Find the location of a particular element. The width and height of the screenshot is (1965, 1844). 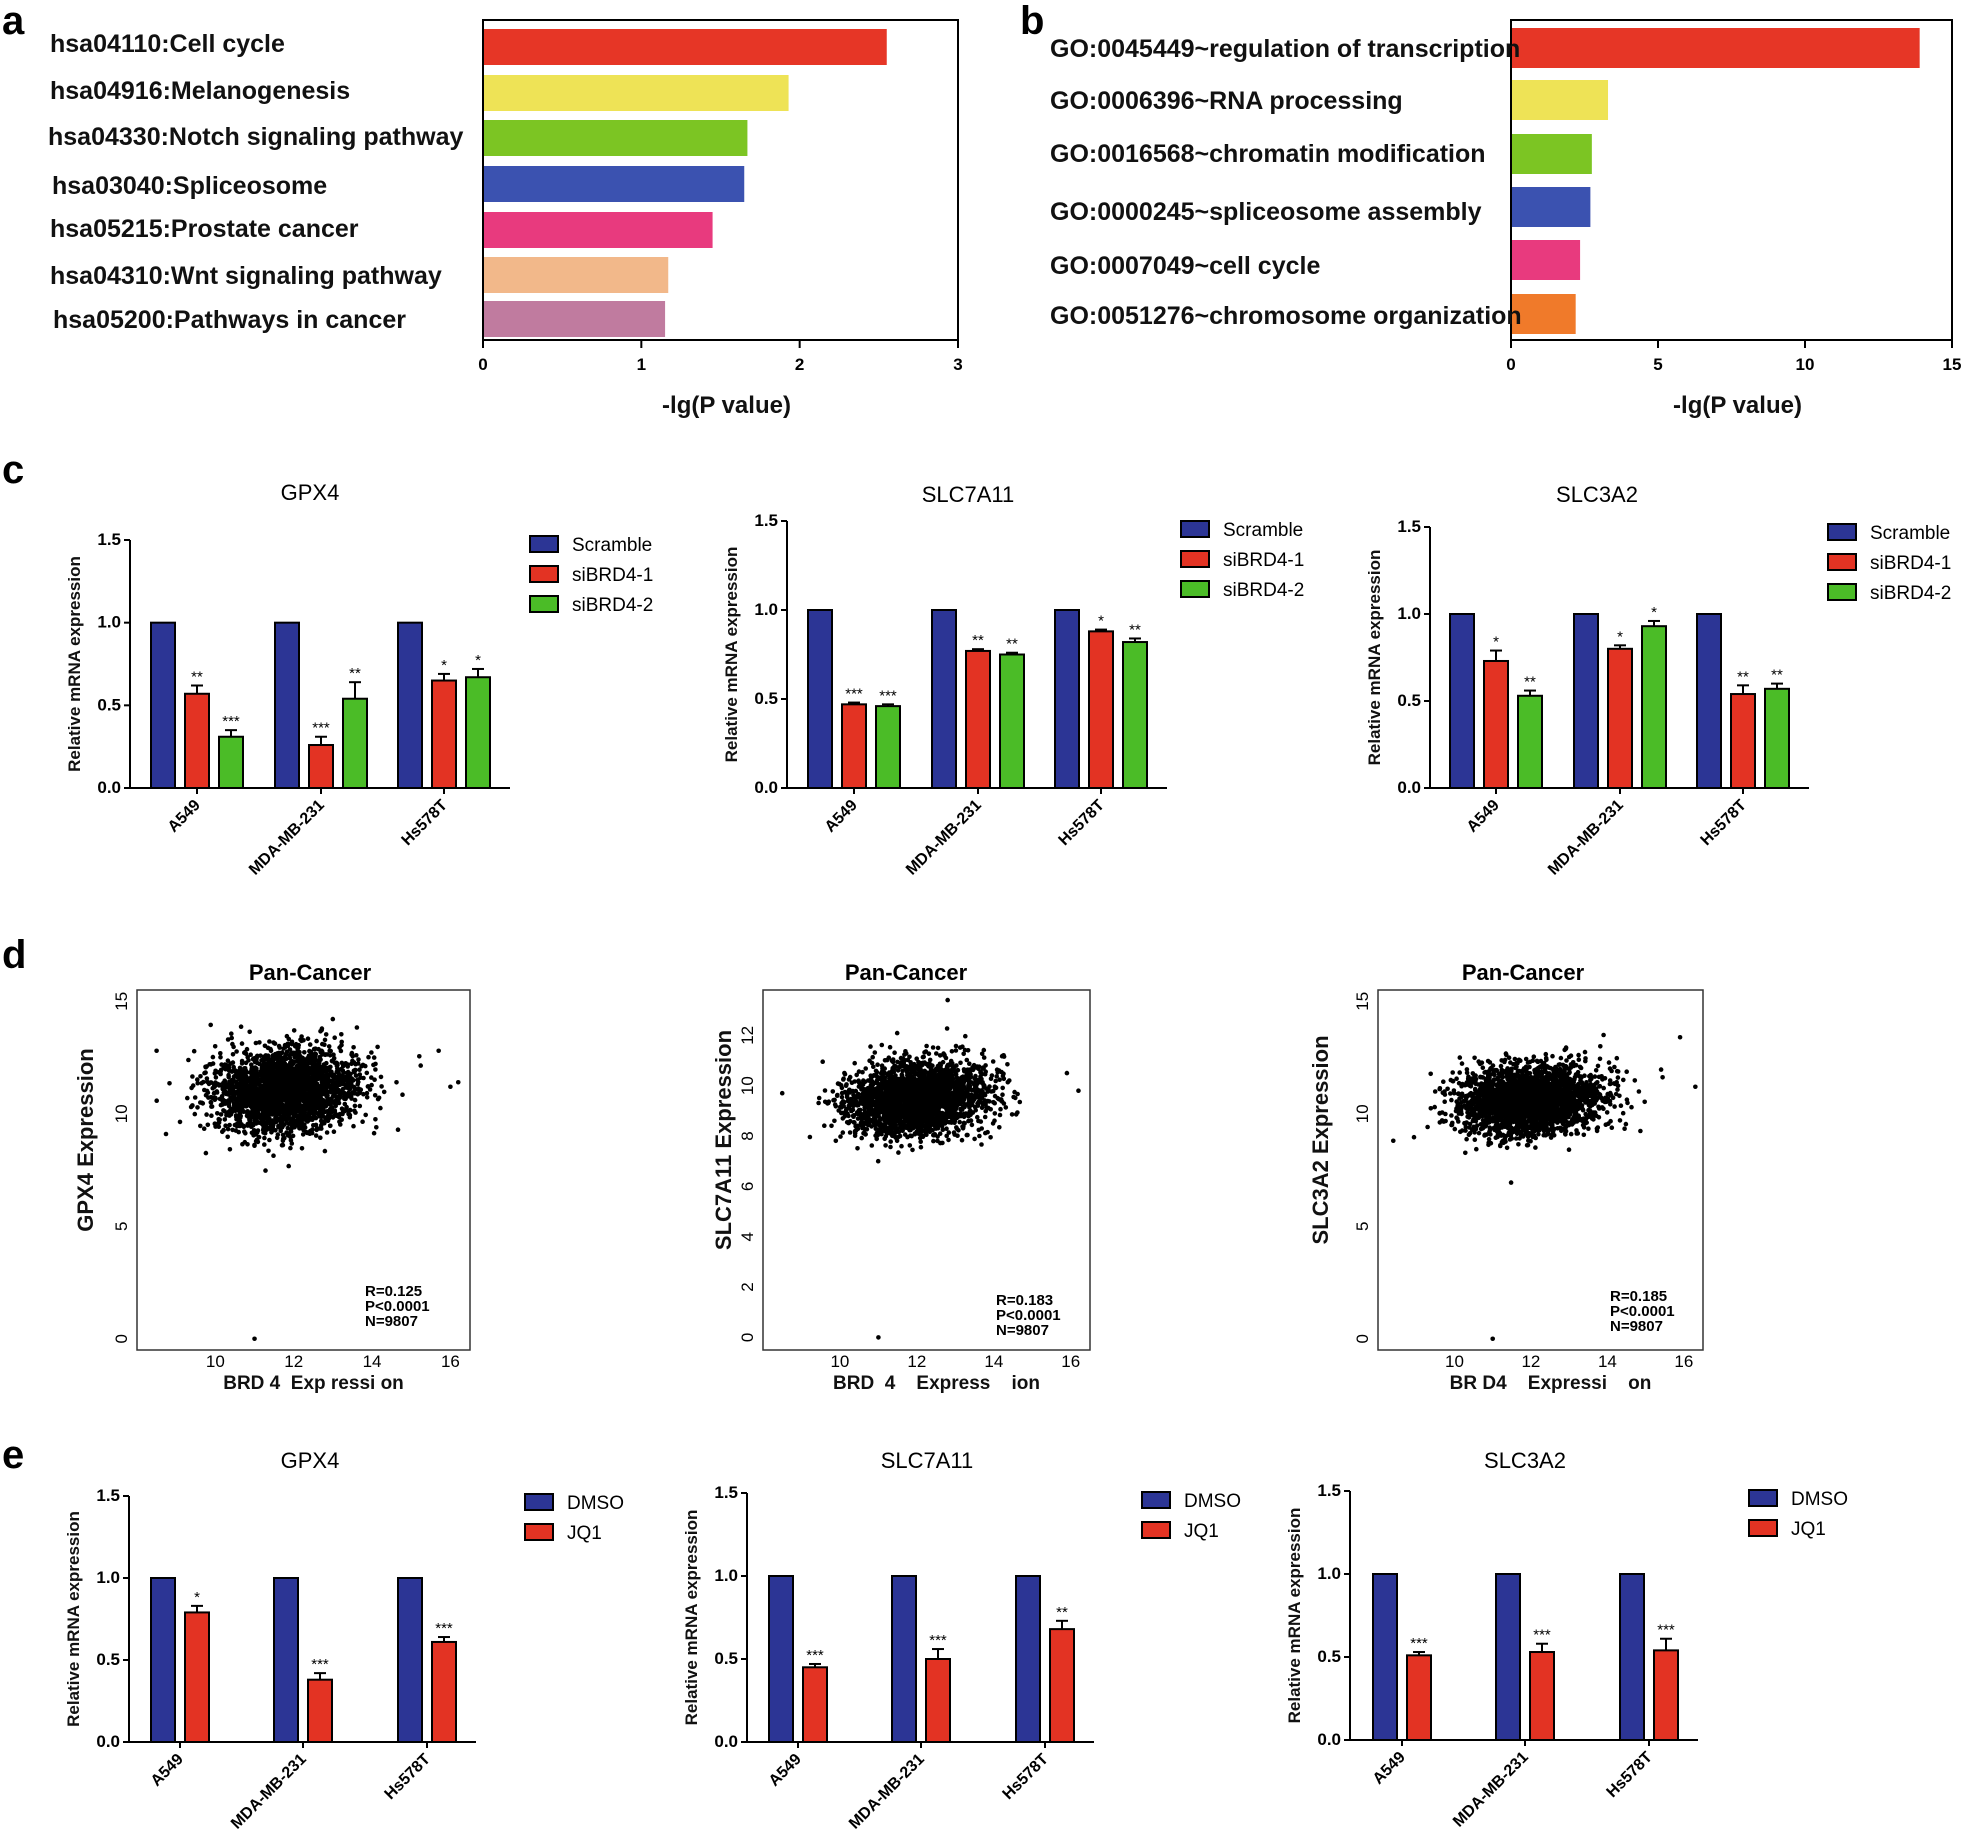

x-tick-label: 12 is located at coordinates (293, 1361).